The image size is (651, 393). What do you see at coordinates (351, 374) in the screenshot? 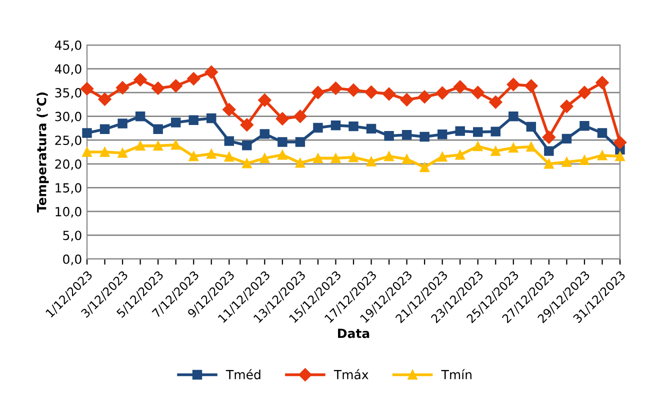
I see `legend-label: Tmáx` at bounding box center [351, 374].